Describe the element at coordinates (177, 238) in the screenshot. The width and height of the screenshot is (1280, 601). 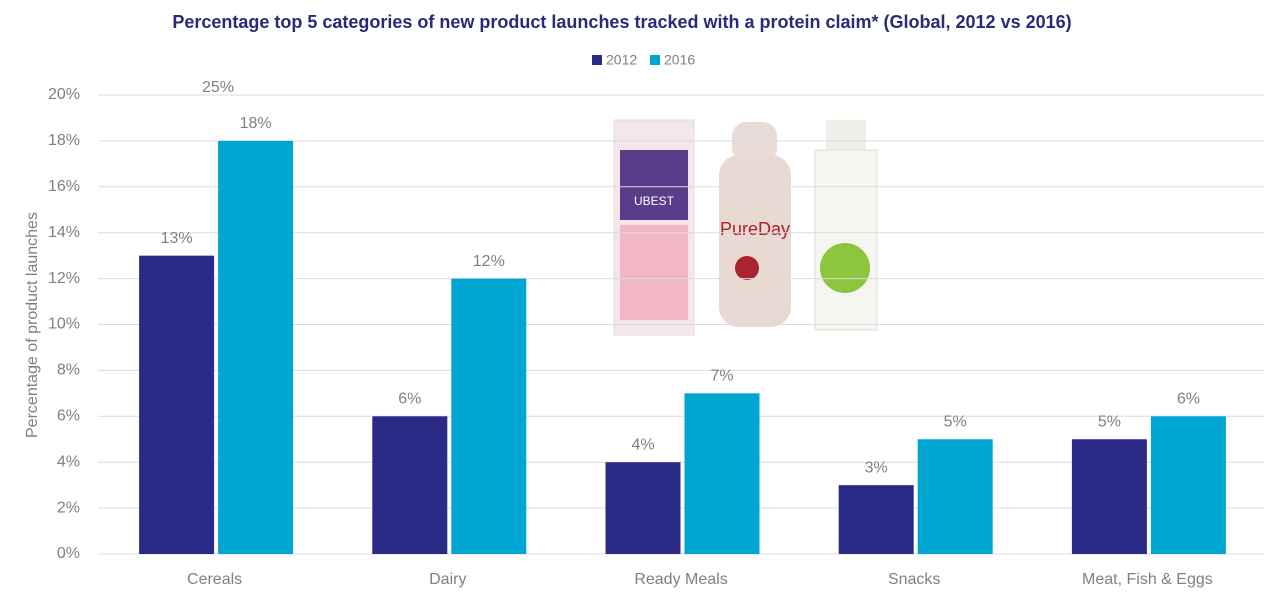
I see `data-label: 13%` at that location.